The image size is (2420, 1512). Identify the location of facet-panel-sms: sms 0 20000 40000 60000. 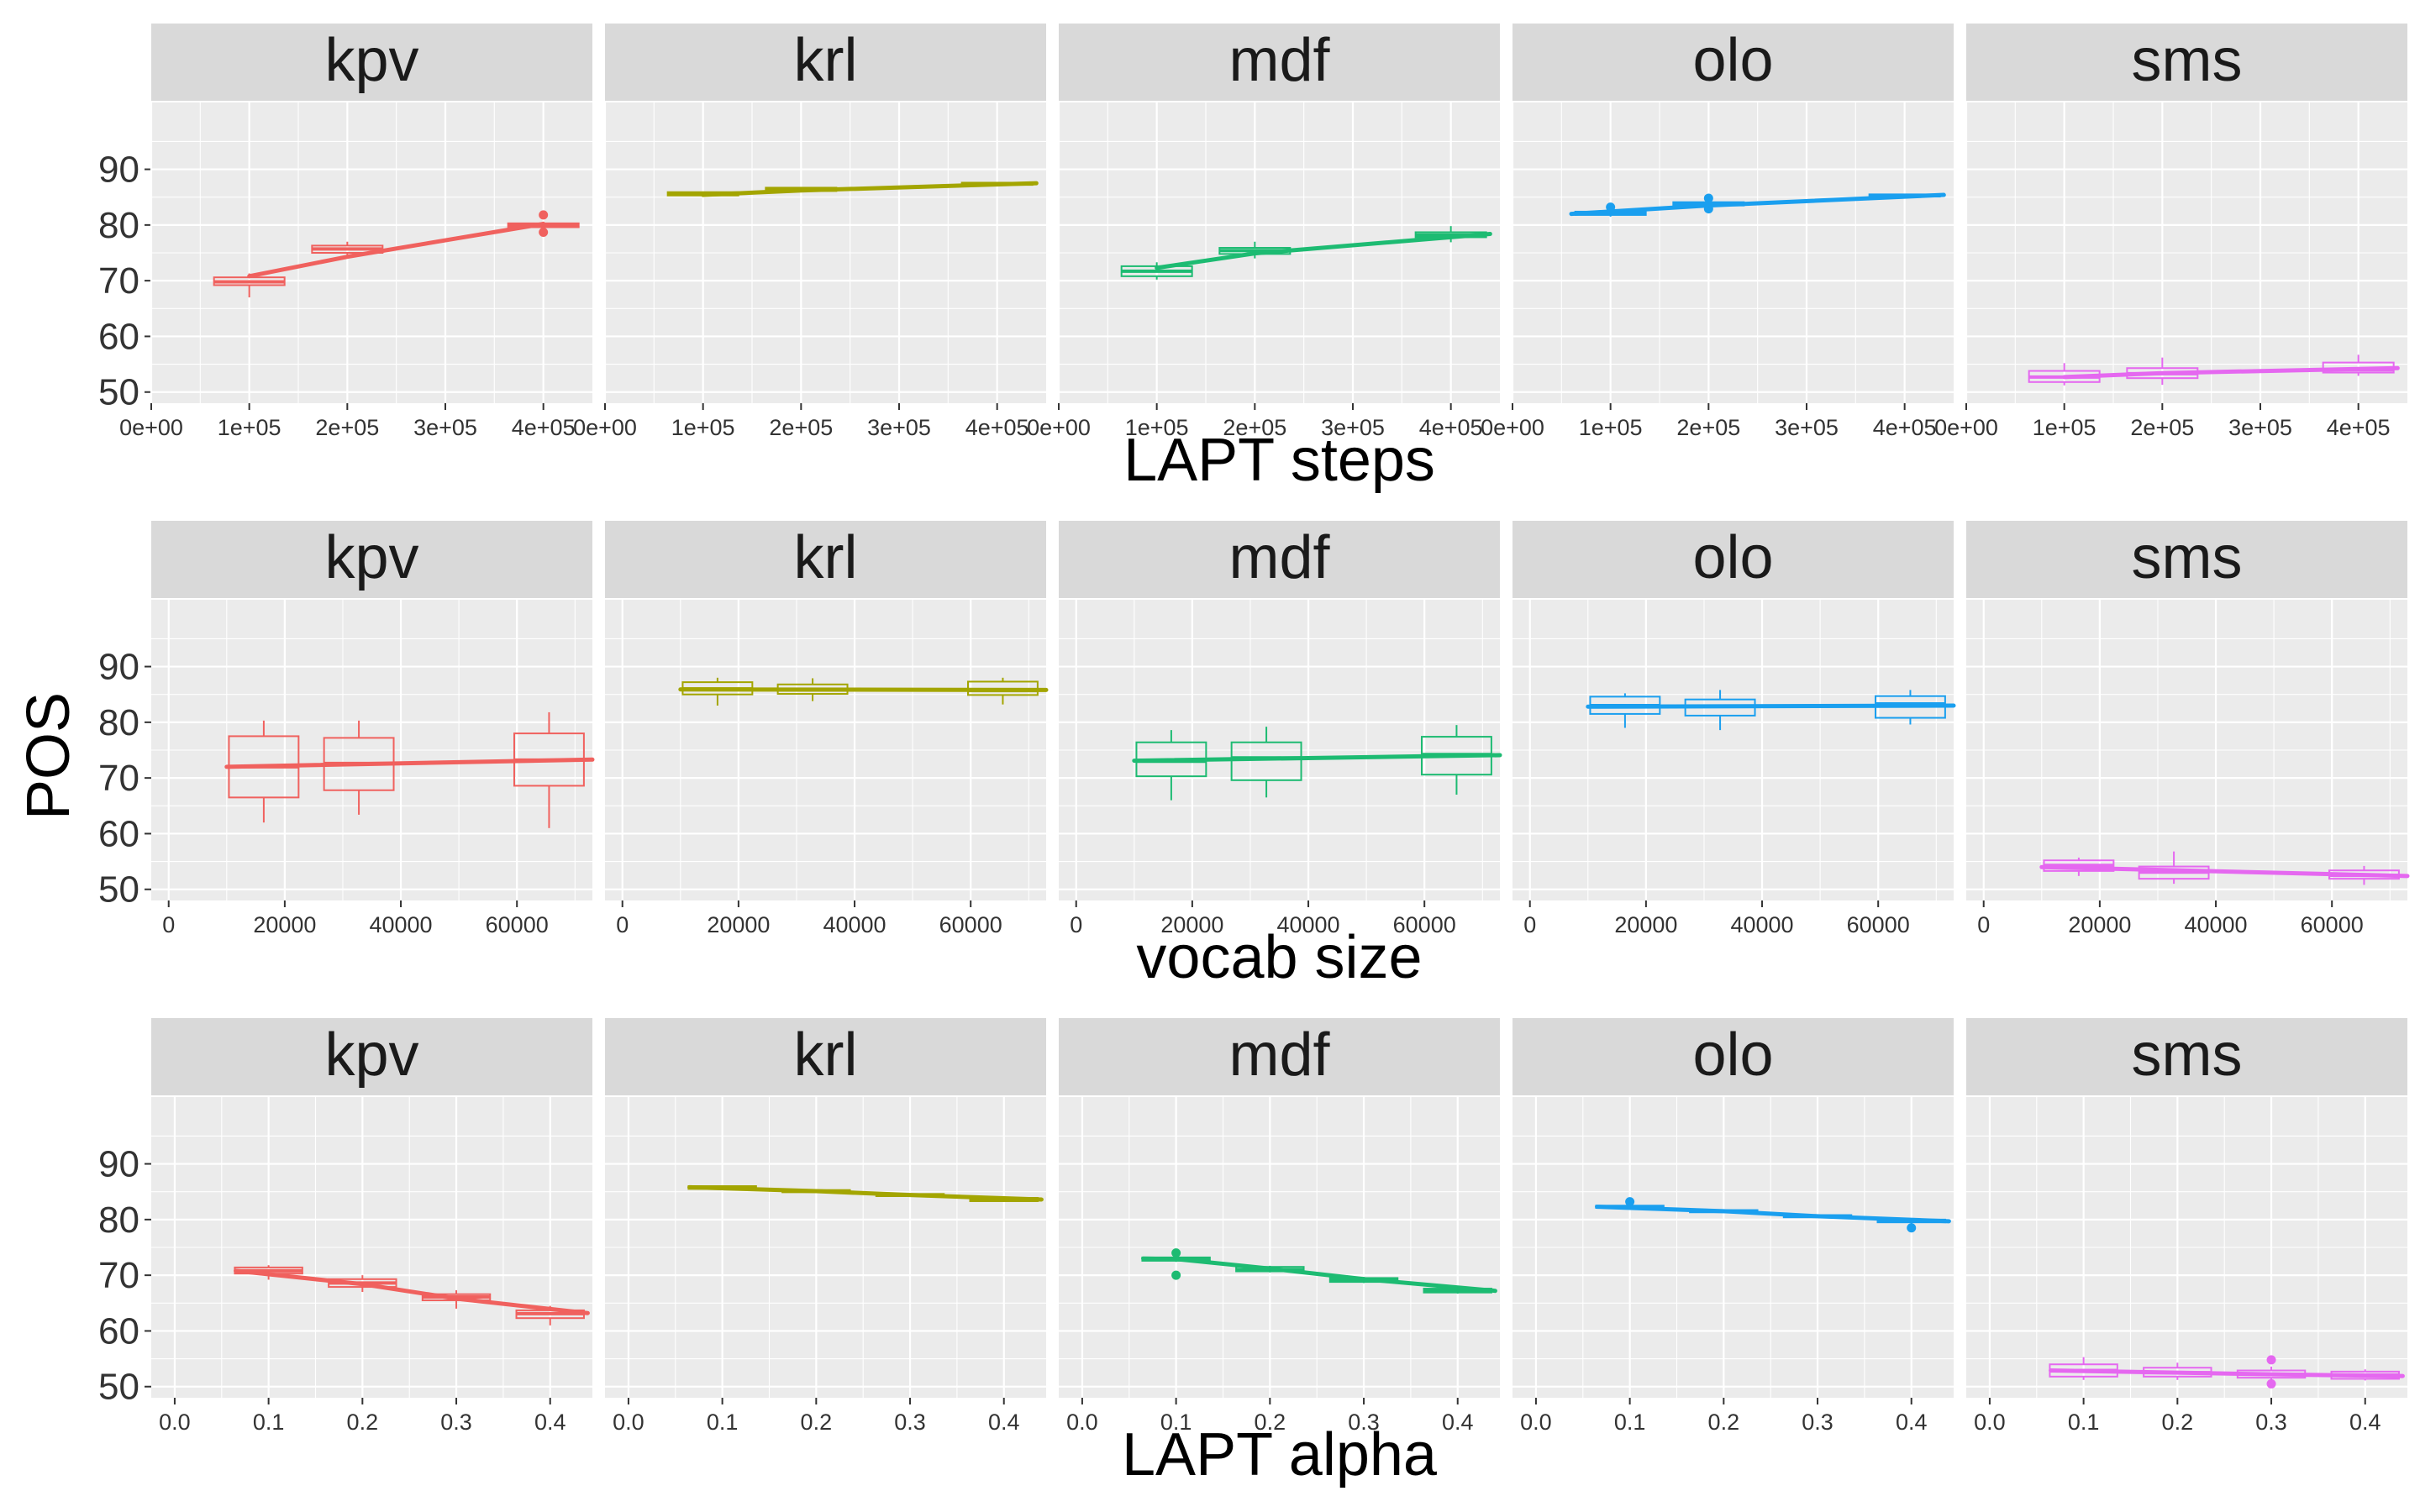
(2188, 729).